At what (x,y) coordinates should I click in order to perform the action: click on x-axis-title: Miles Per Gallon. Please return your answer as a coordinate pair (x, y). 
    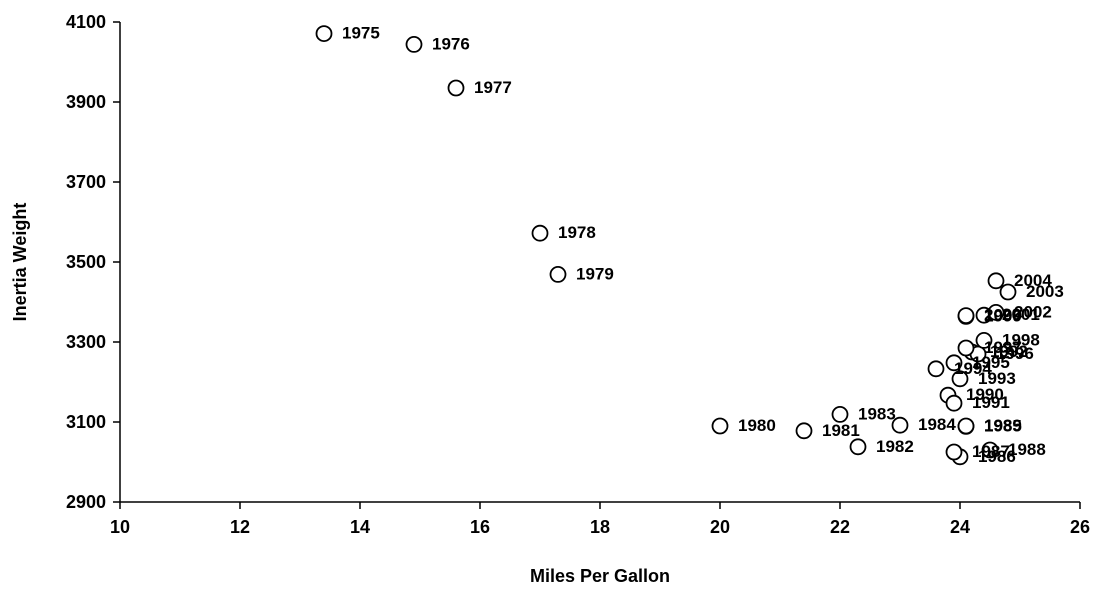
    Looking at the image, I should click on (600, 576).